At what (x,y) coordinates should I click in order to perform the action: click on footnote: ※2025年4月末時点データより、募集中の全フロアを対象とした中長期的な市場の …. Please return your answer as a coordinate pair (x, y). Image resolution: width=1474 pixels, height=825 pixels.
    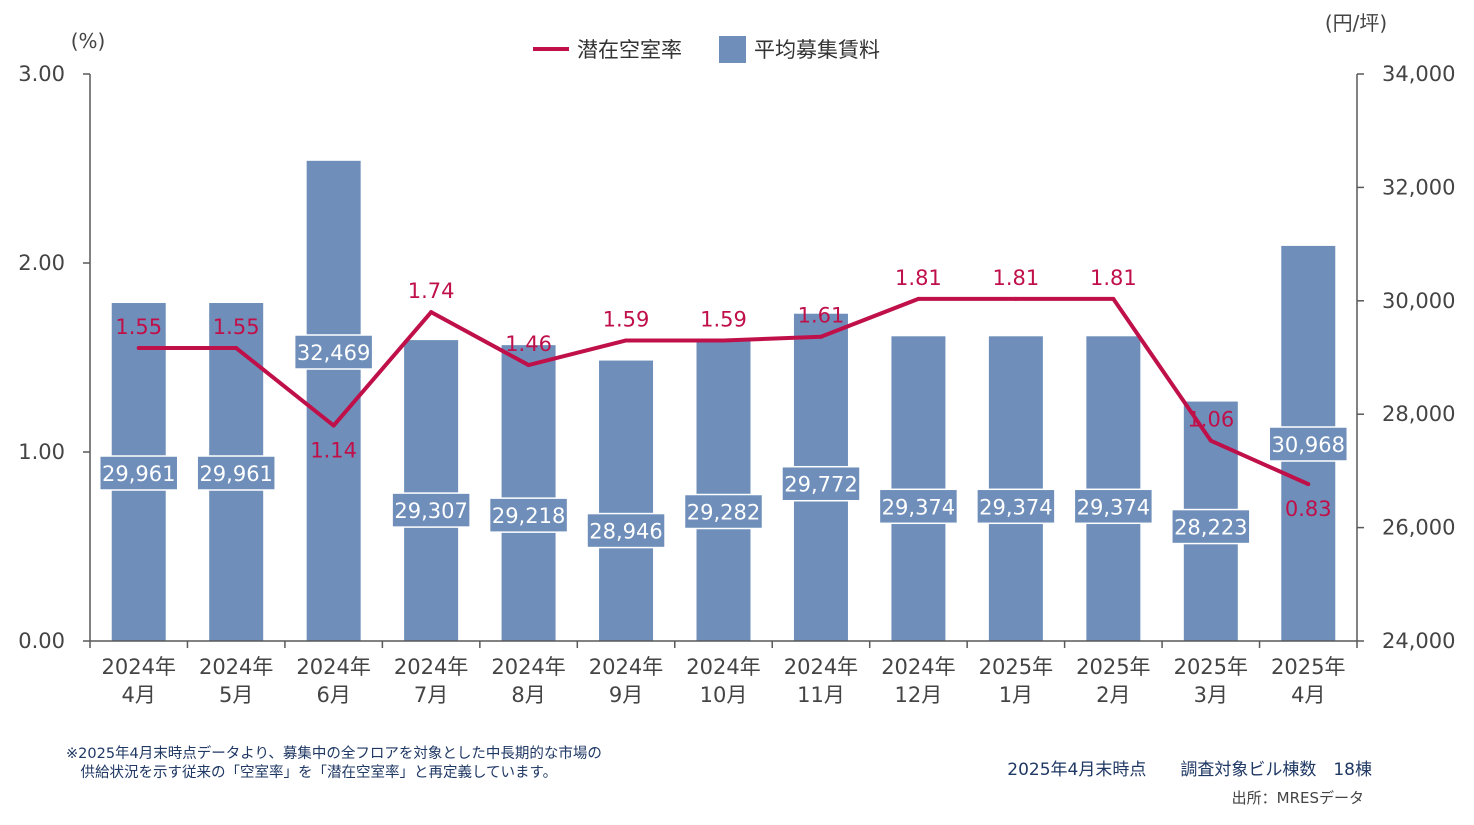
    Looking at the image, I should click on (334, 764).